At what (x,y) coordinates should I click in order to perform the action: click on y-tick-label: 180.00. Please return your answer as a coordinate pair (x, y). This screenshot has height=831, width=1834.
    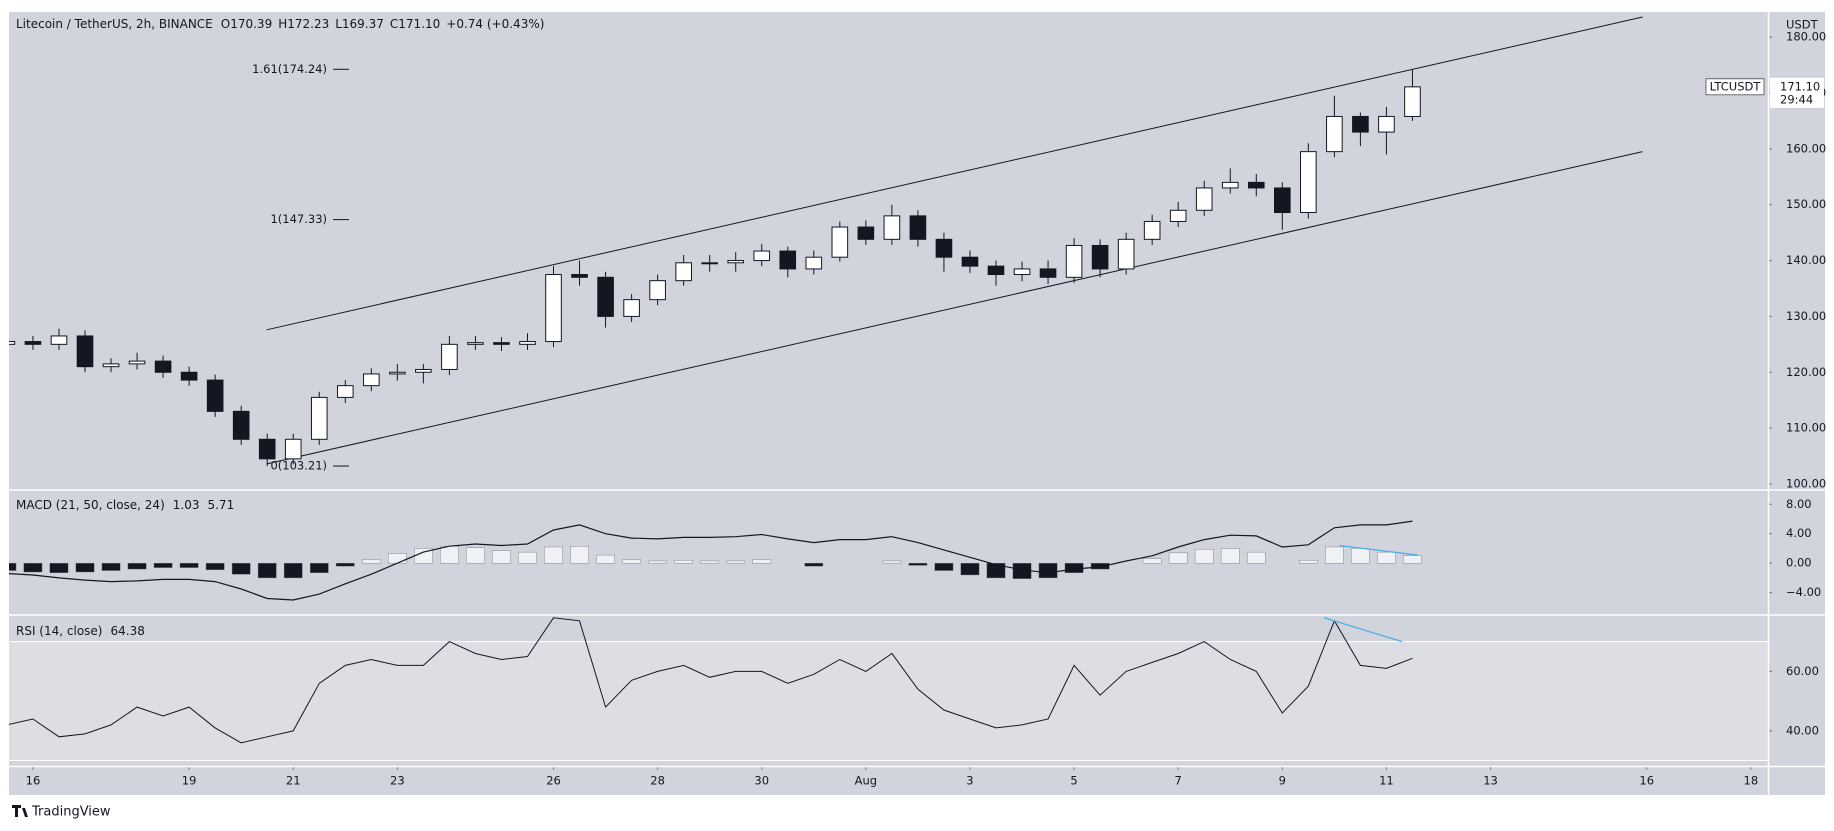
    Looking at the image, I should click on (1806, 37).